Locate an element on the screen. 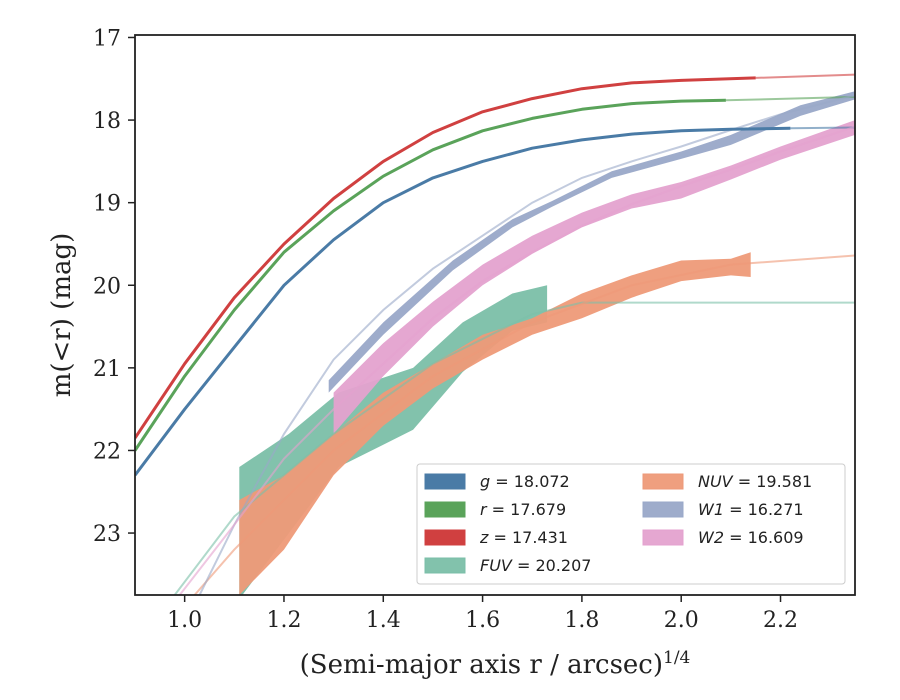  legend-item-fuv: FUV = 20.207 is located at coordinates (507, 565).